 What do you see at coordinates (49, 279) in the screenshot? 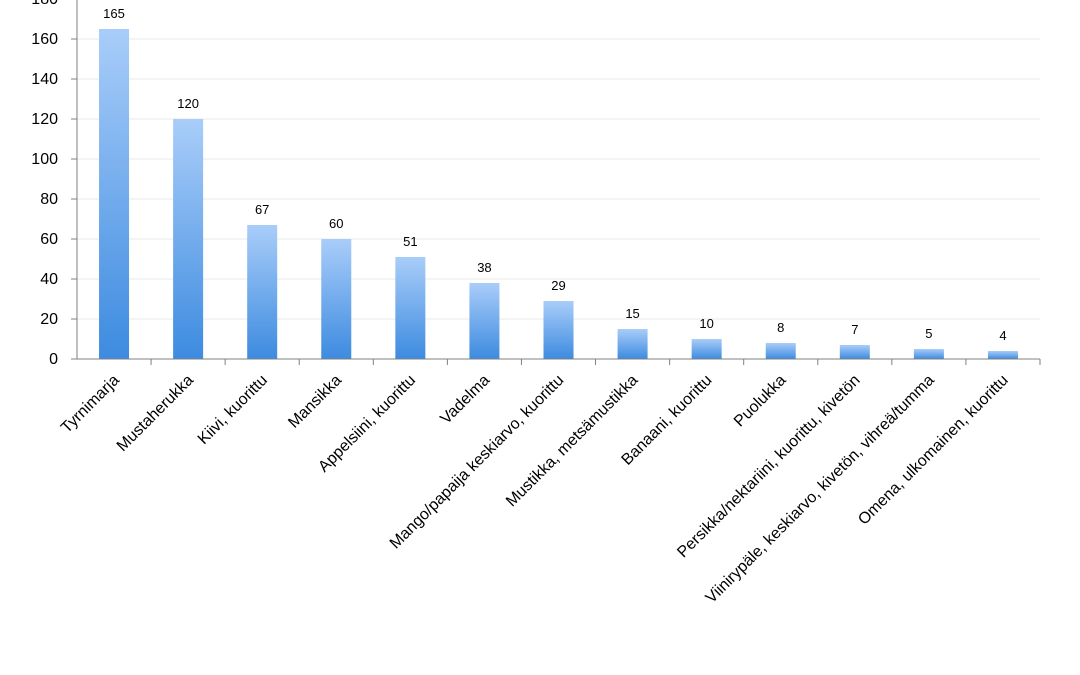
I see `y-tick-label: 40` at bounding box center [49, 279].